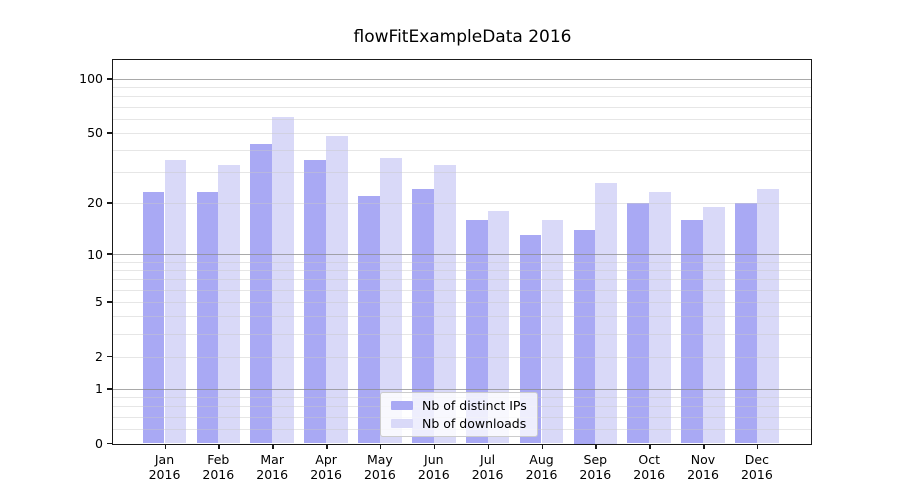 The height and width of the screenshot is (500, 900). I want to click on x-tick-month: Apr, so click(326, 459).